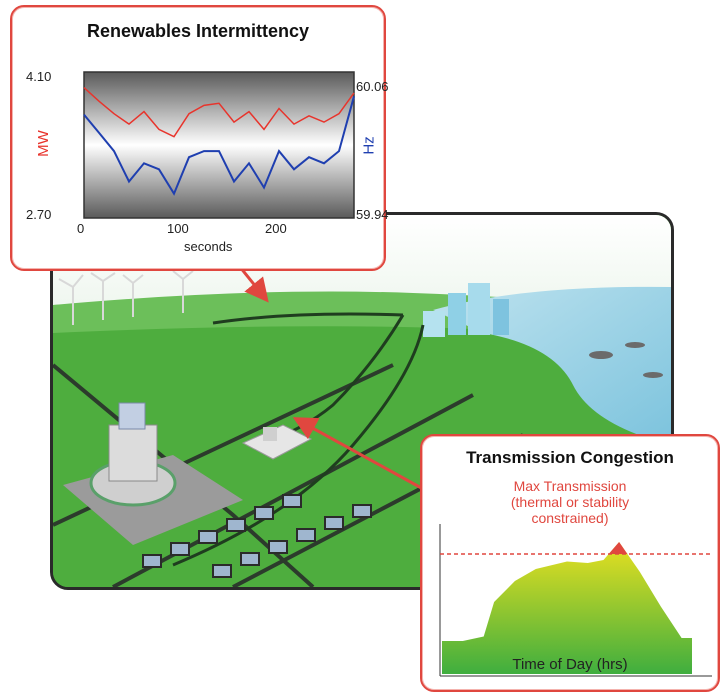  What do you see at coordinates (552, 365) in the screenshot?
I see `sea` at bounding box center [552, 365].